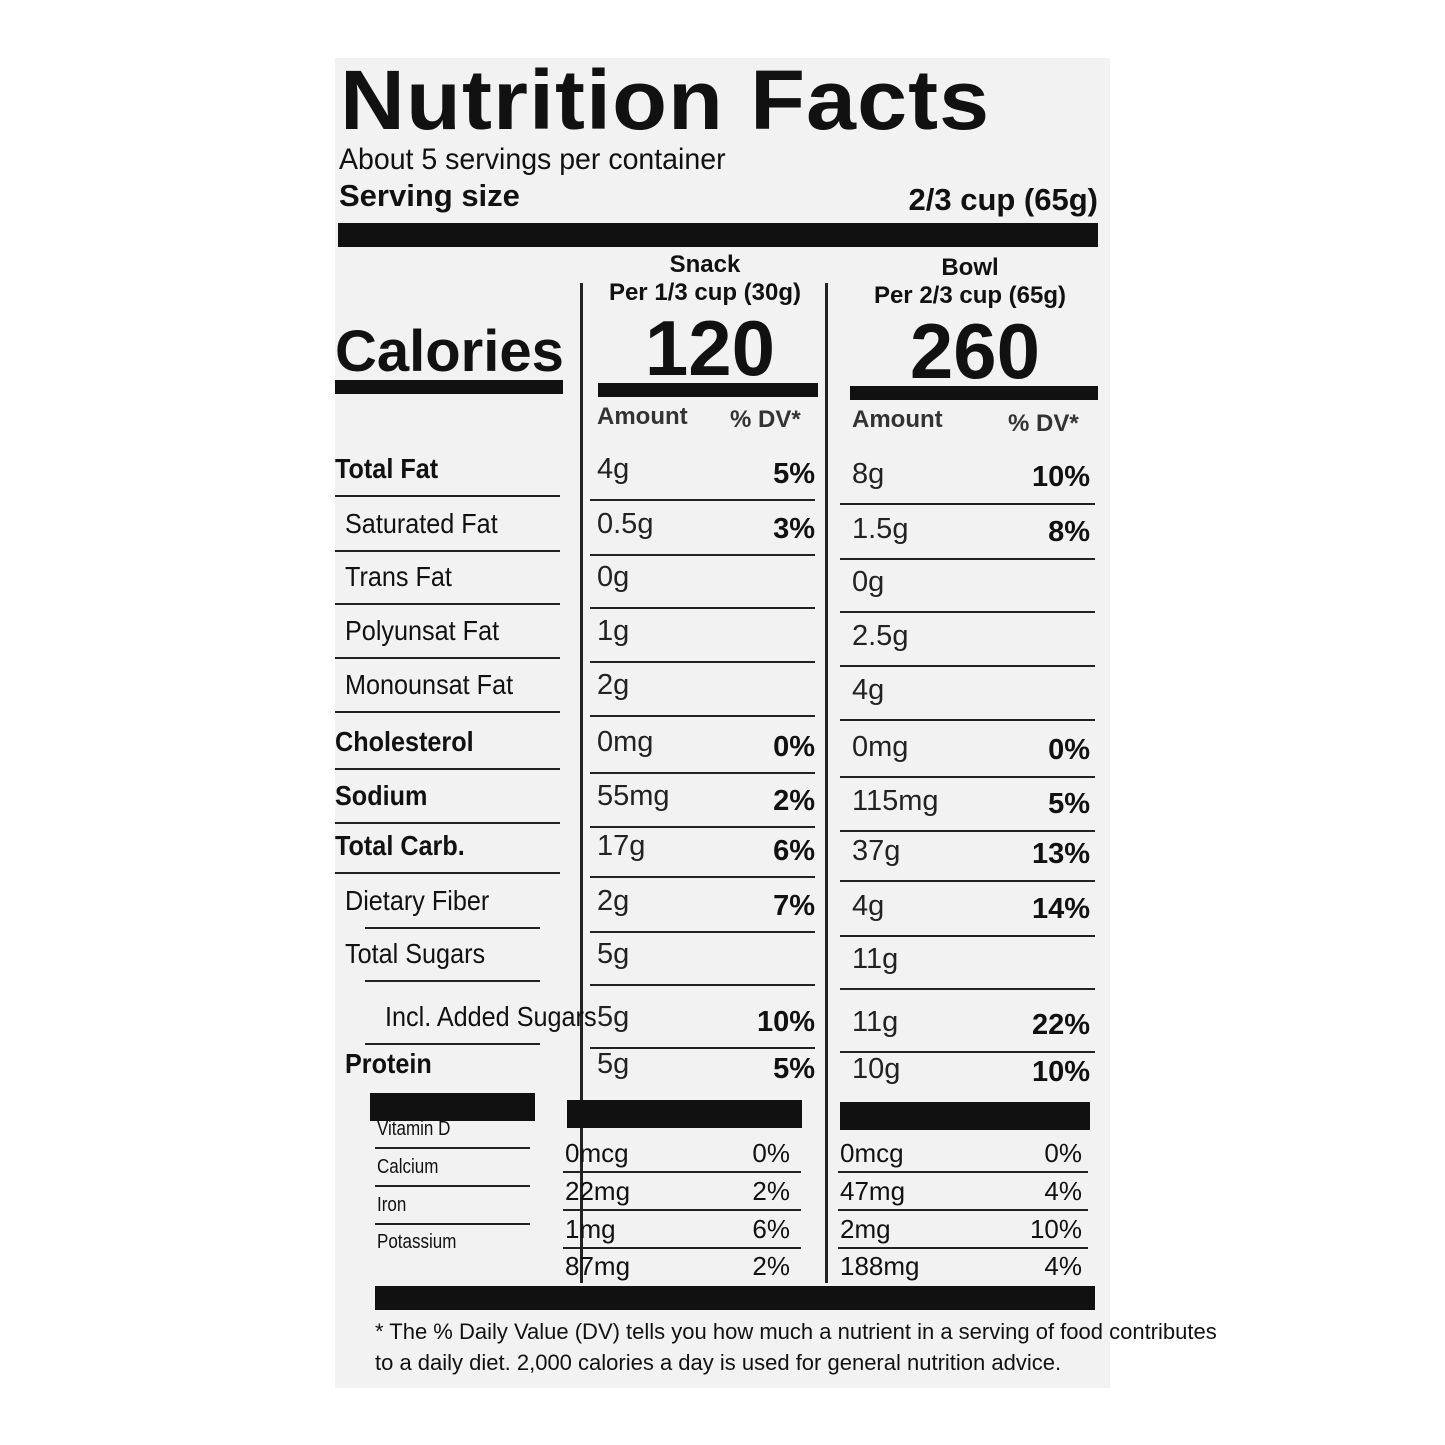 Image resolution: width=1445 pixels, height=1445 pixels. Describe the element at coordinates (794, 851) in the screenshot. I see `snack-dv: 6%` at that location.